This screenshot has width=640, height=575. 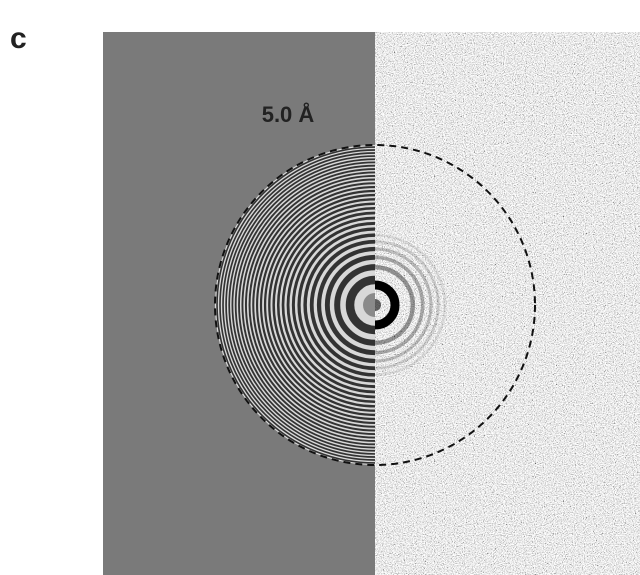 What do you see at coordinates (378, 305) in the screenshot?
I see `center-spot` at bounding box center [378, 305].